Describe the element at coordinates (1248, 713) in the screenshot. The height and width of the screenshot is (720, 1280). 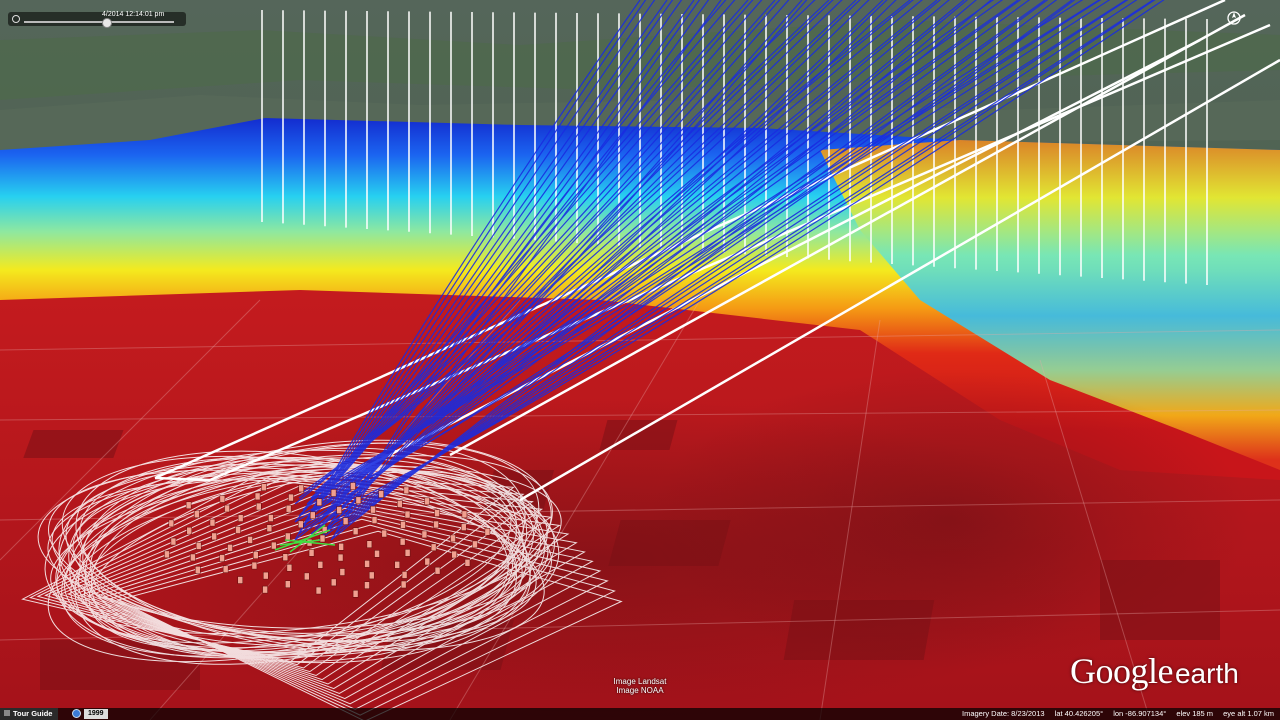
I see `eye-altitude-readout: eye alt 1.07 km` at that location.